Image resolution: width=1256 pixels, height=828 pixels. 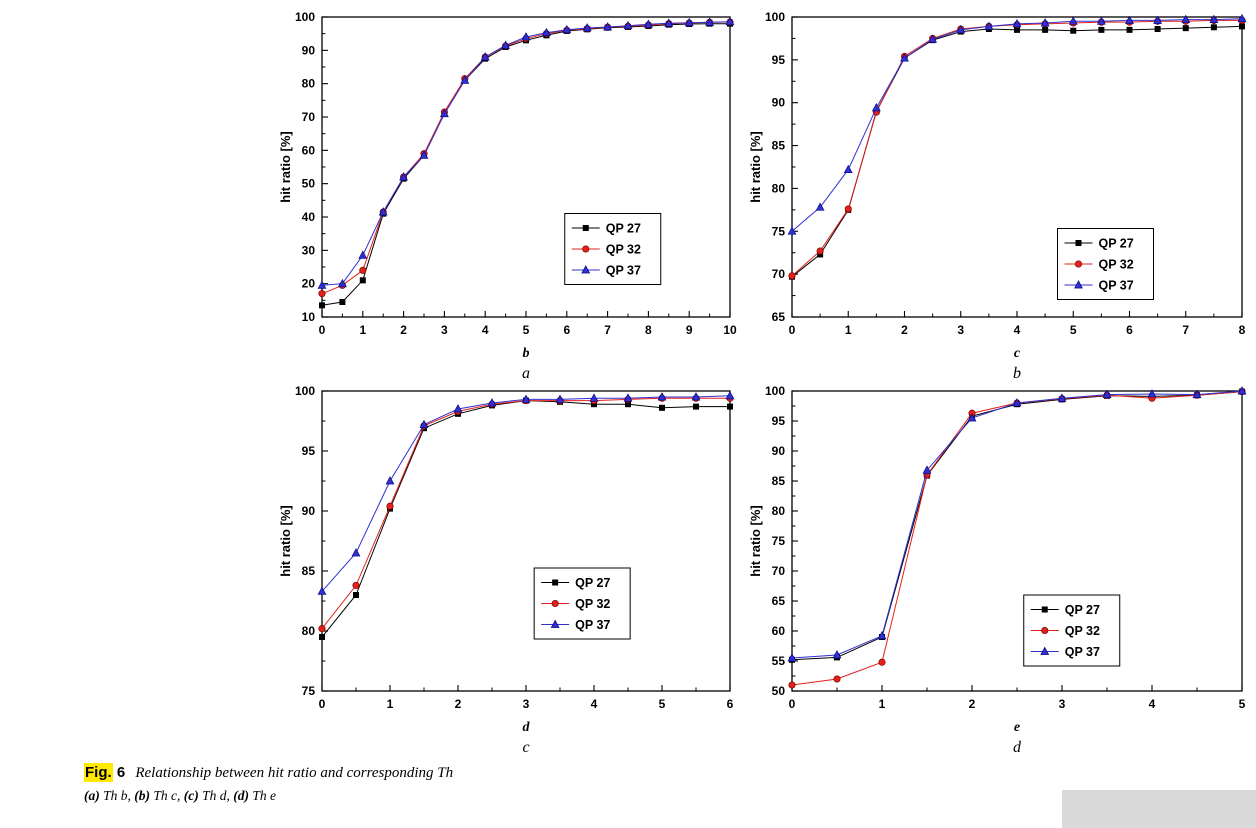 I want to click on caption-part-d-text: Th e, so click(x=263, y=795).